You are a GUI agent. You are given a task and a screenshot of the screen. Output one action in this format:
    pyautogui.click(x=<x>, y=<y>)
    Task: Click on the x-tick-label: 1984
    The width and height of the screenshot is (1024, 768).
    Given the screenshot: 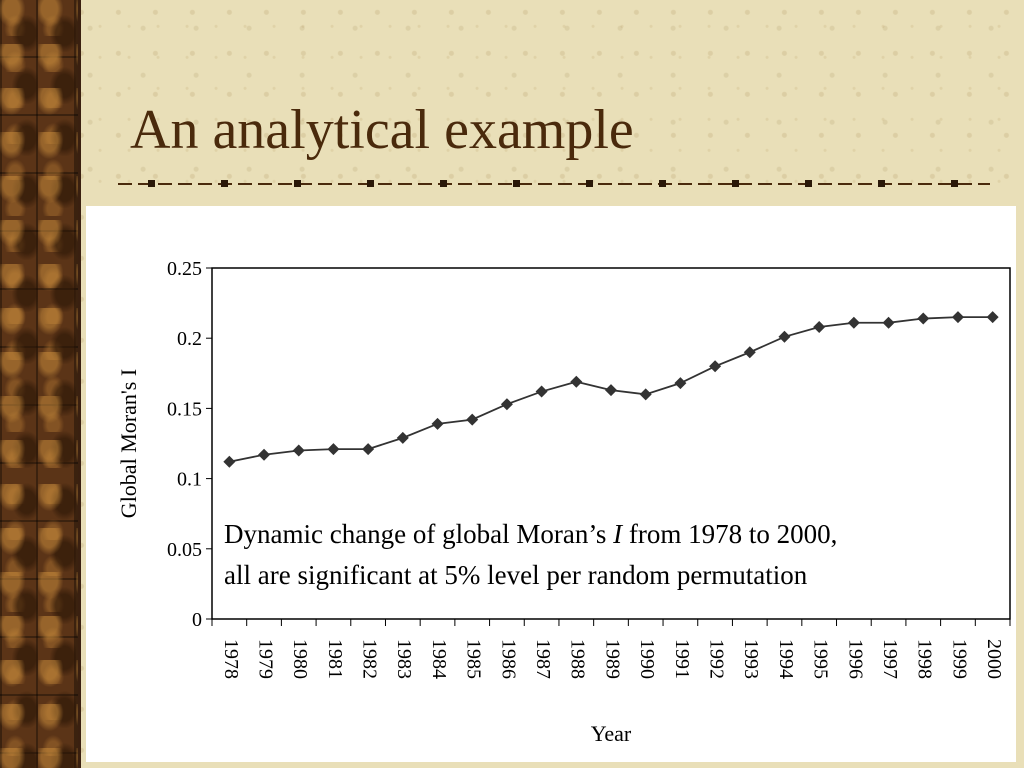 What is the action you would take?
    pyautogui.click(x=439, y=659)
    